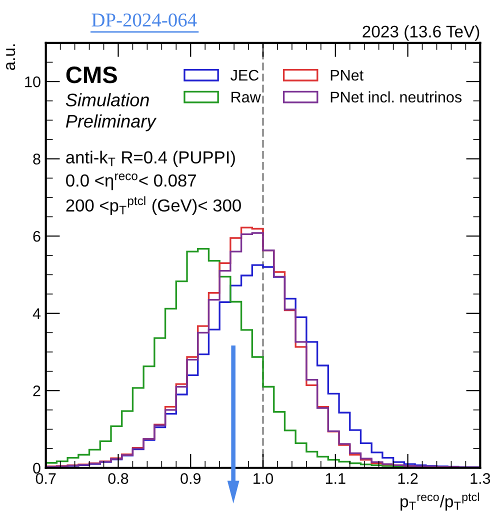 The height and width of the screenshot is (517, 493). I want to click on y-tick-label: 0, so click(36, 468).